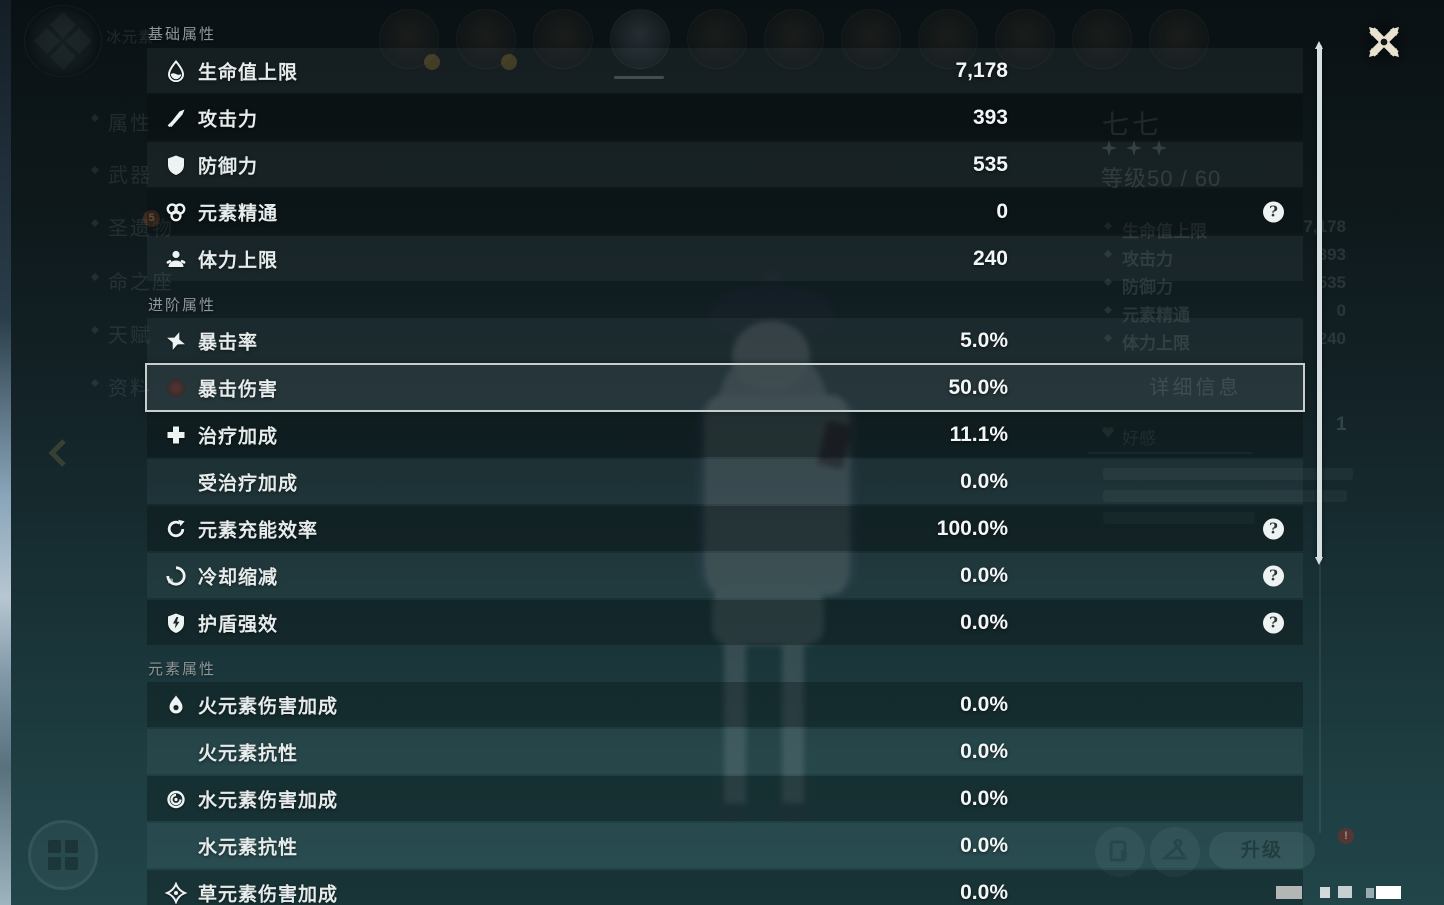 The width and height of the screenshot is (1444, 905). I want to click on divider, so click(1170, 453).